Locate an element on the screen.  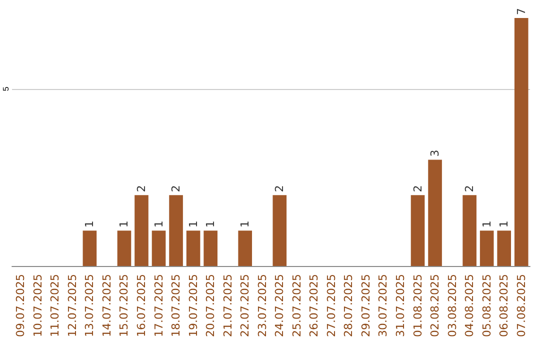
x-tick-label: 15.07.2025 is located at coordinates (124, 306).